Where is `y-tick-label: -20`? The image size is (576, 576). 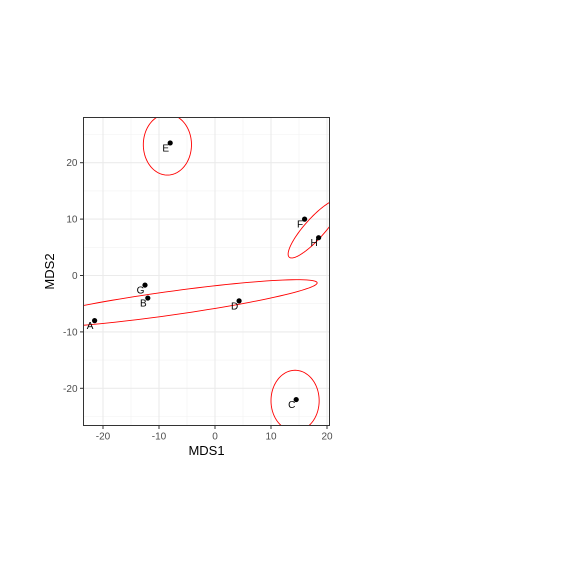 y-tick-label: -20 is located at coordinates (70, 389).